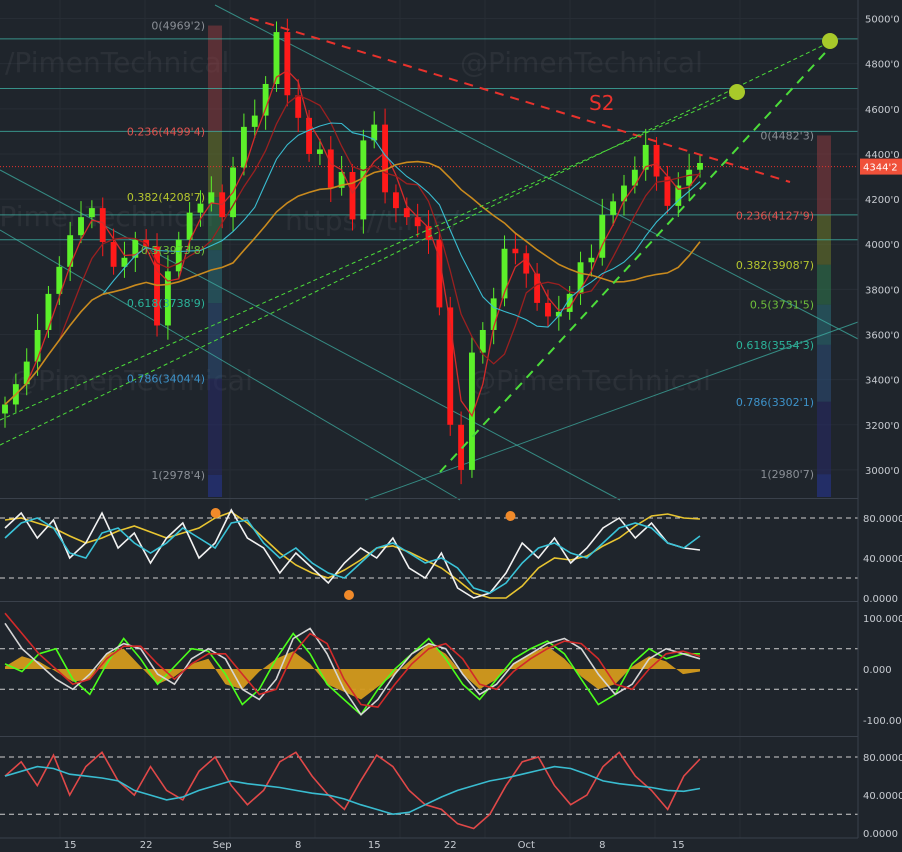 Image resolution: width=902 pixels, height=852 pixels. I want to click on momentum-histogram-area, so click(352, 671).